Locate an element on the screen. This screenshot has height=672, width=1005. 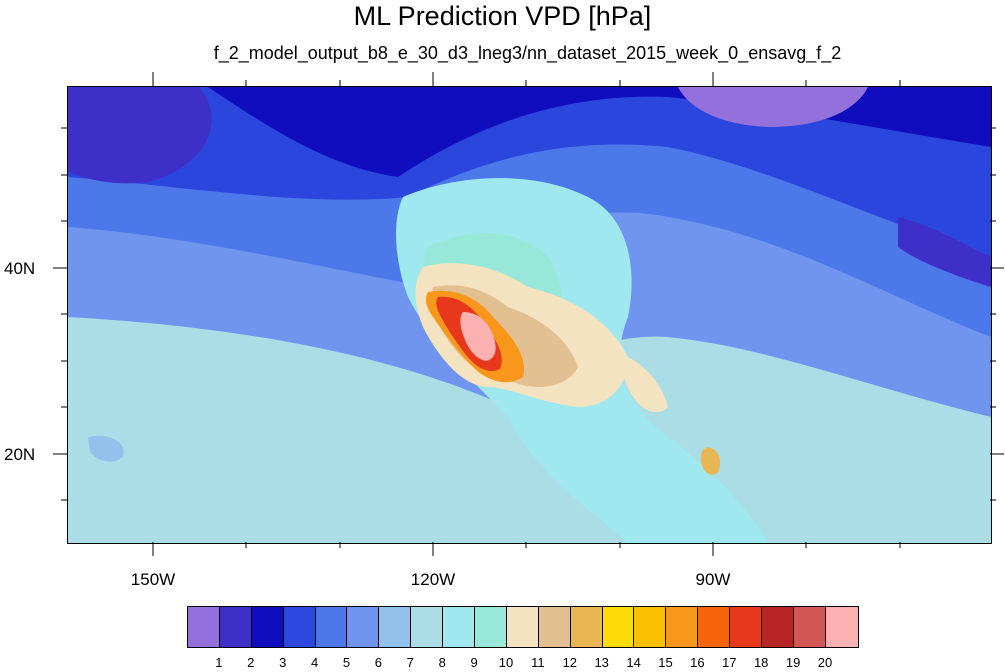
lon-label-90w: 90W is located at coordinates (713, 579).